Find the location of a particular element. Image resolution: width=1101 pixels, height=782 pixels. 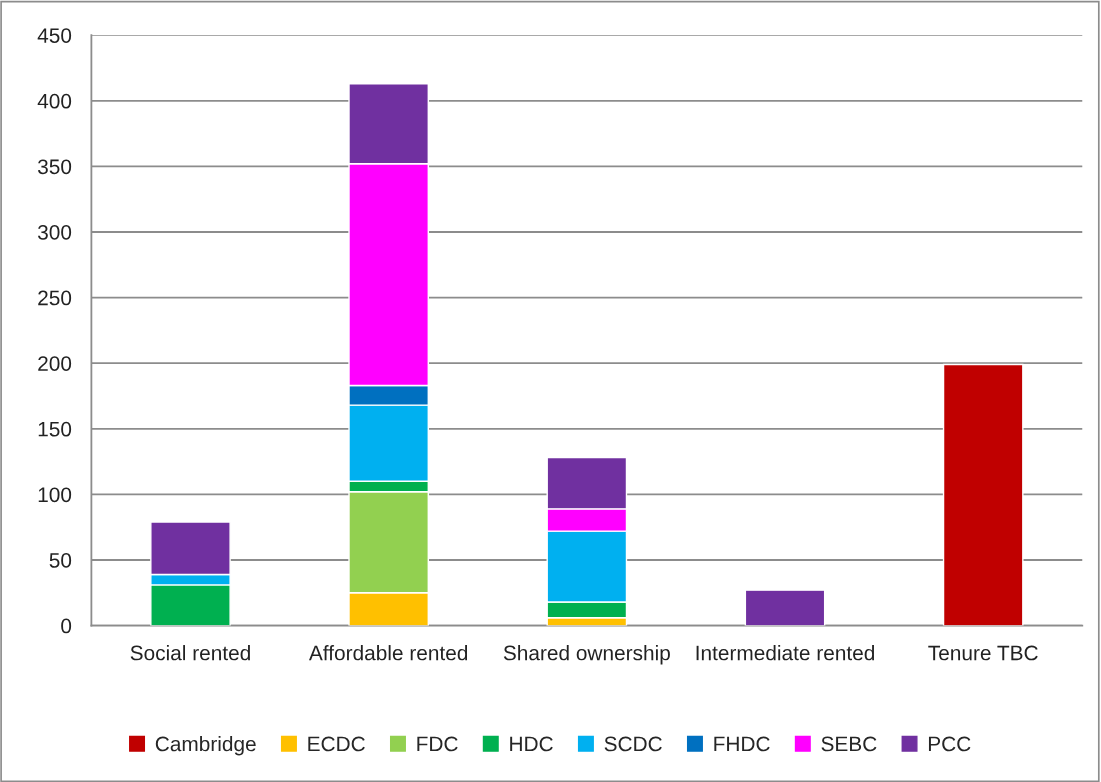

legend-label: Cambridge is located at coordinates (205, 746).